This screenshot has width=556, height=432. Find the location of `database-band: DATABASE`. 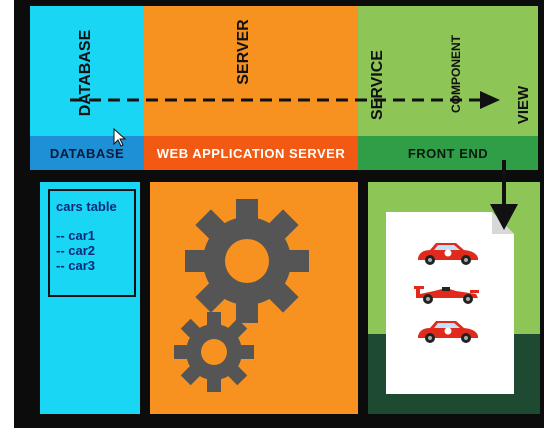

database-band: DATABASE is located at coordinates (87, 153).